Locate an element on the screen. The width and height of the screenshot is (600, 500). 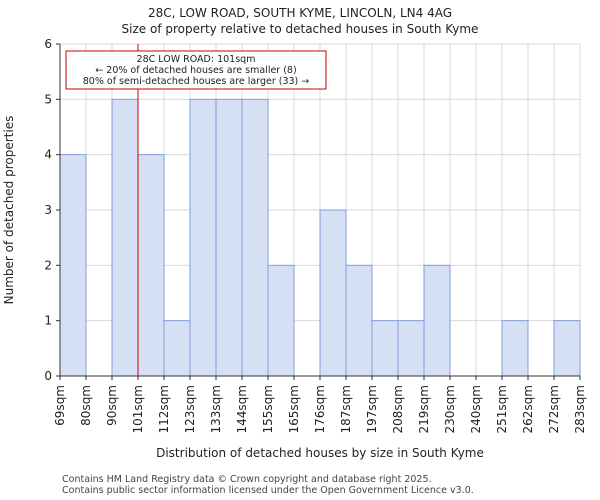
x-tick-label-2: 90sqm is located at coordinates (112, 405).